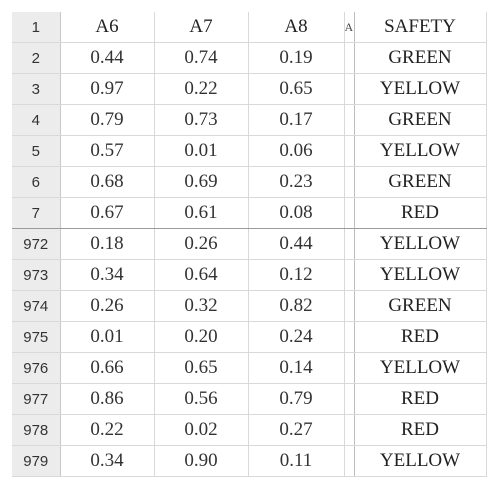 Image resolution: width=500 pixels, height=477 pixels. Describe the element at coordinates (107, 399) in the screenshot. I see `cell-a6: 0.86` at that location.